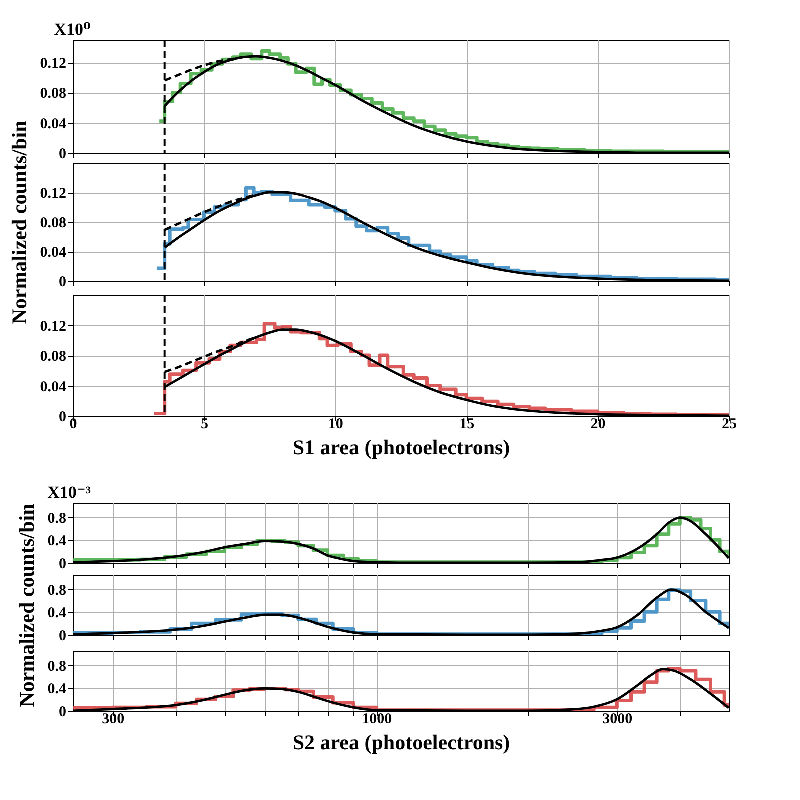  I want to click on x-tick-label: 10, so click(336, 424).